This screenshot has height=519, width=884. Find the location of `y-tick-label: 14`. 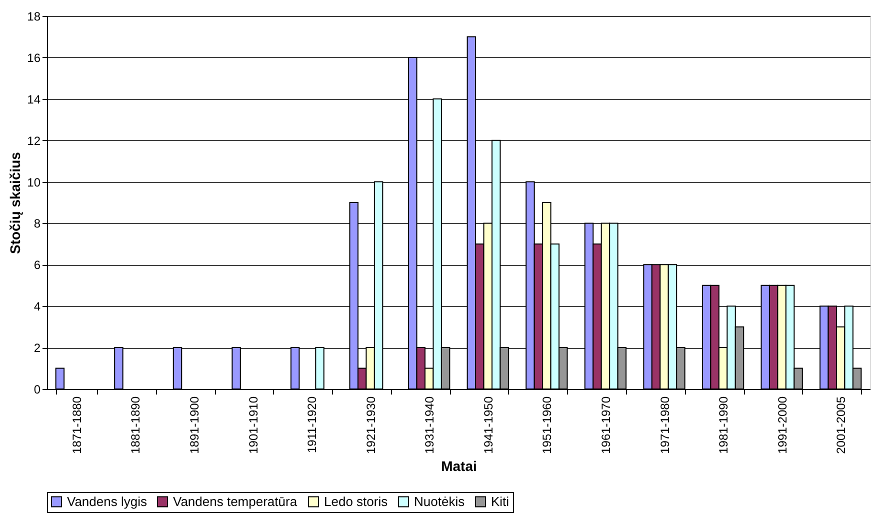

y-tick-label: 14 is located at coordinates (34, 99).